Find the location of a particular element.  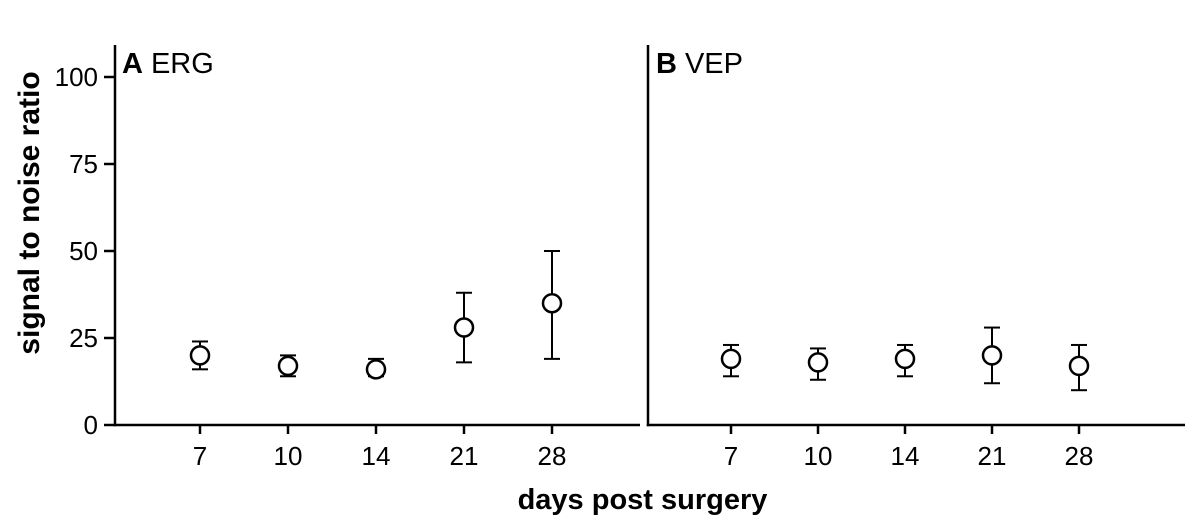

y-tick-label: 100 is located at coordinates (76, 77).